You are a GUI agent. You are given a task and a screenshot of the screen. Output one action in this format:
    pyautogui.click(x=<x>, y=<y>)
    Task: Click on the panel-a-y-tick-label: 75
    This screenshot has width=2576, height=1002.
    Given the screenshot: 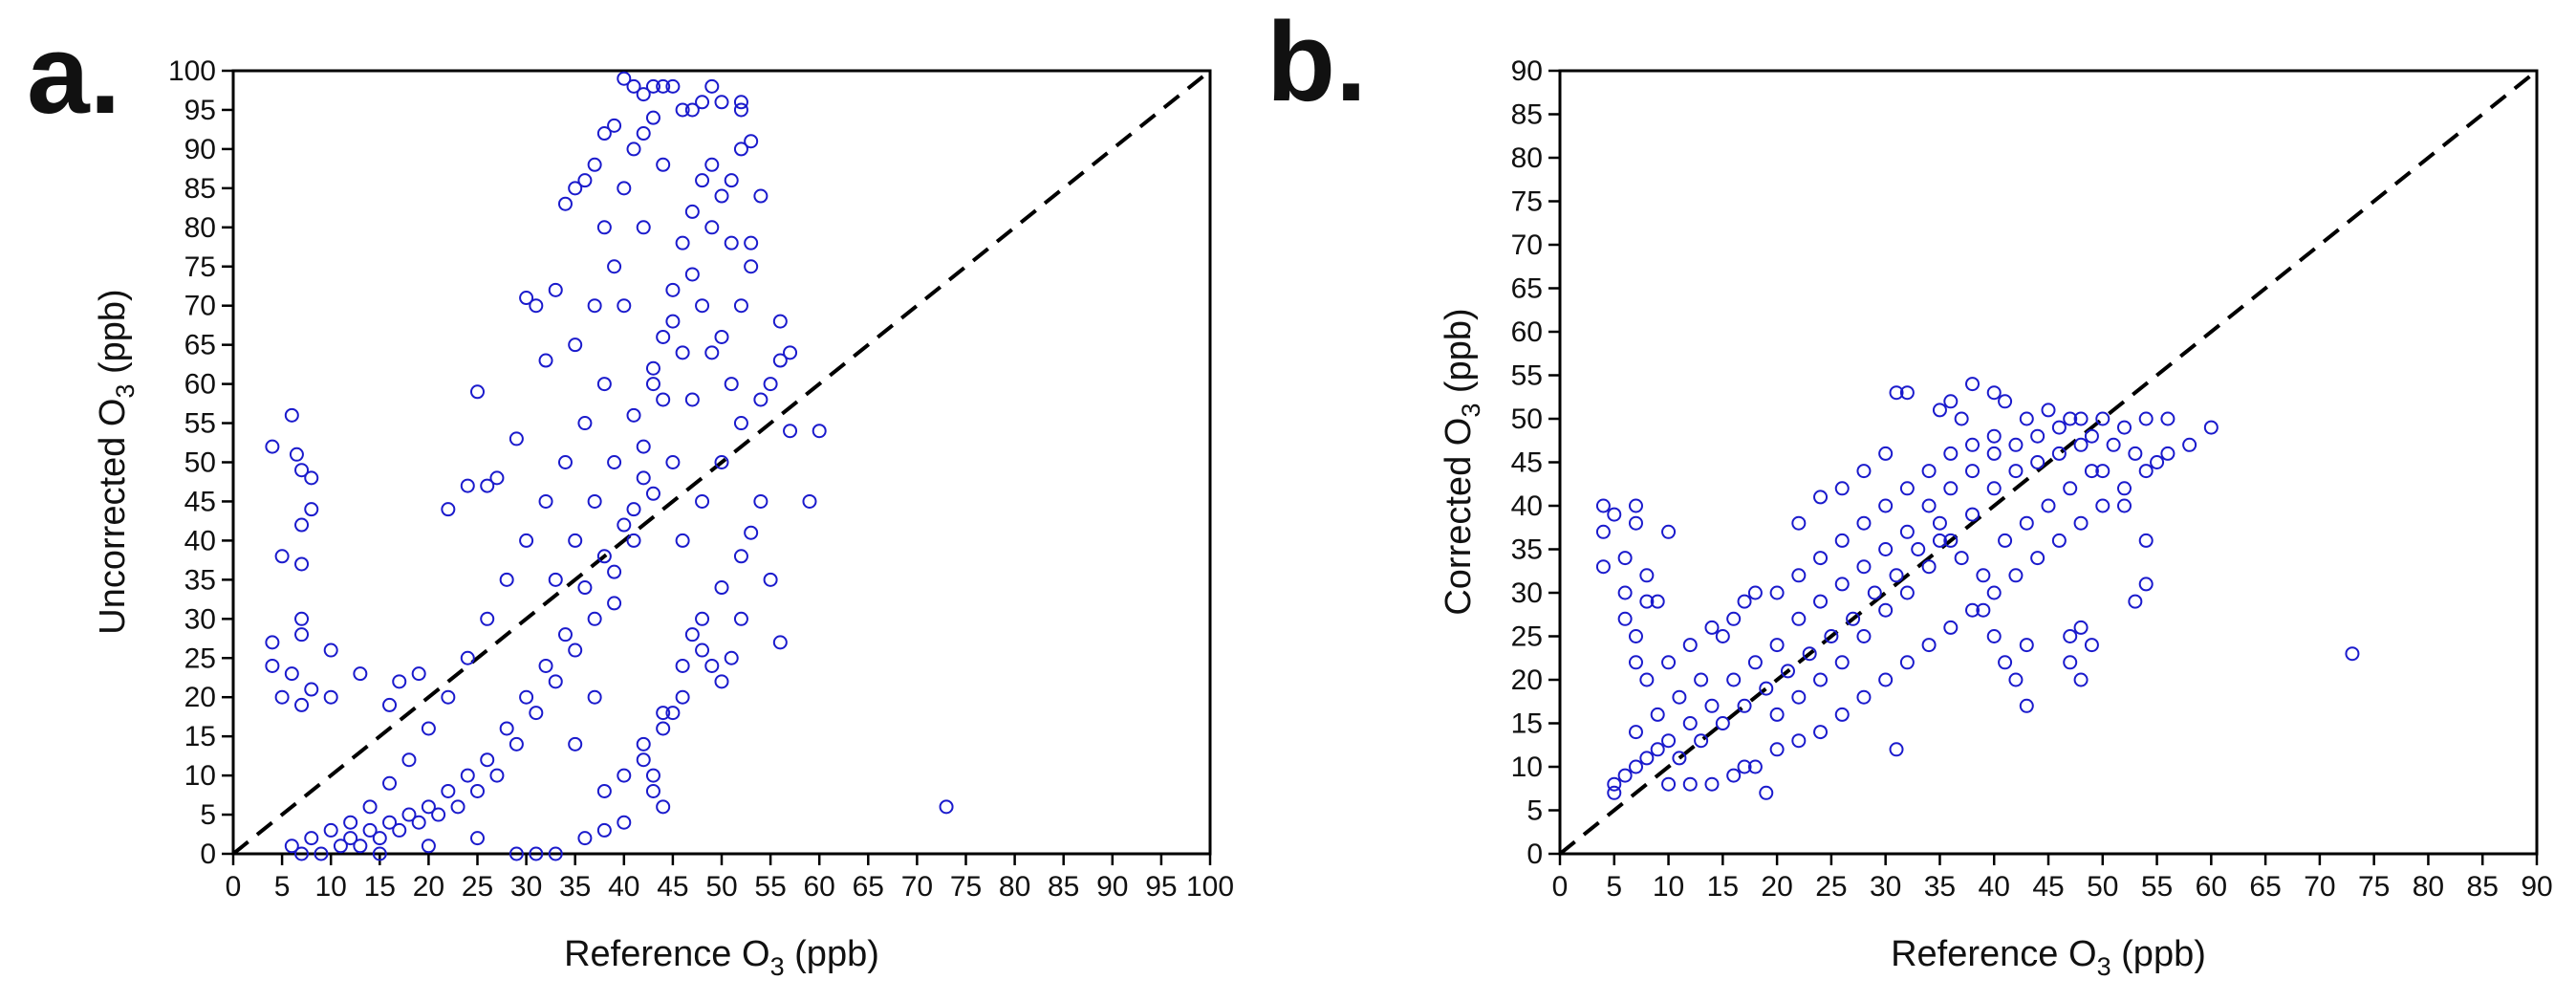 What is the action you would take?
    pyautogui.click(x=200, y=267)
    